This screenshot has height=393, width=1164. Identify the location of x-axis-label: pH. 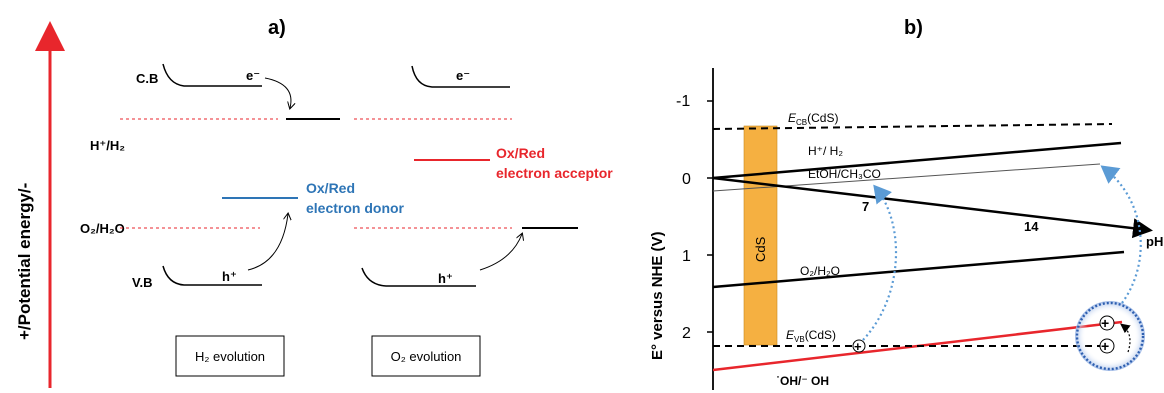
(1154, 241).